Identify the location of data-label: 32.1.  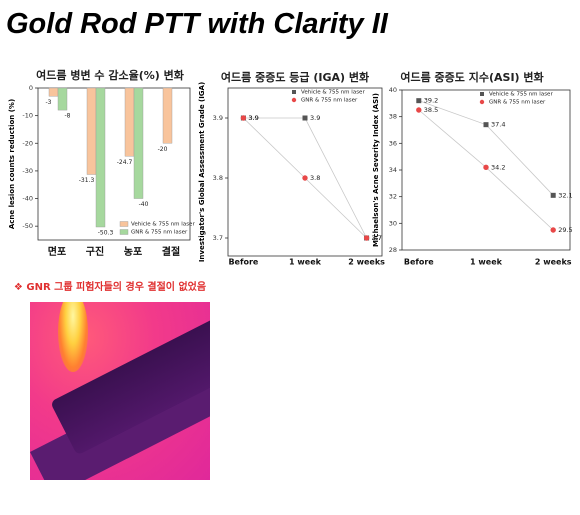
(565, 195).